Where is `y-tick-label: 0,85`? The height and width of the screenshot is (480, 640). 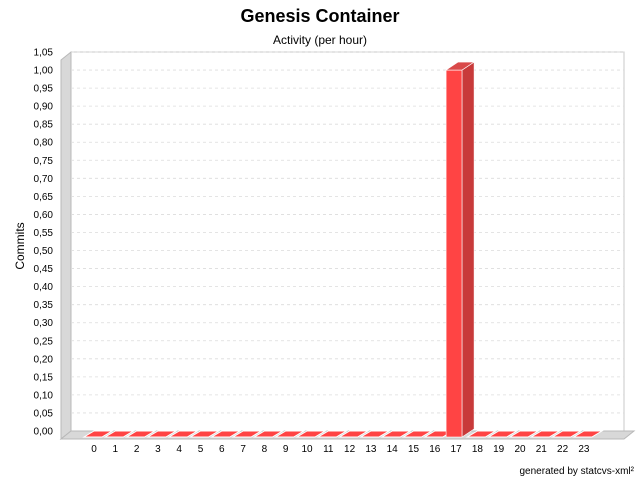
y-tick-label: 0,85 is located at coordinates (44, 125).